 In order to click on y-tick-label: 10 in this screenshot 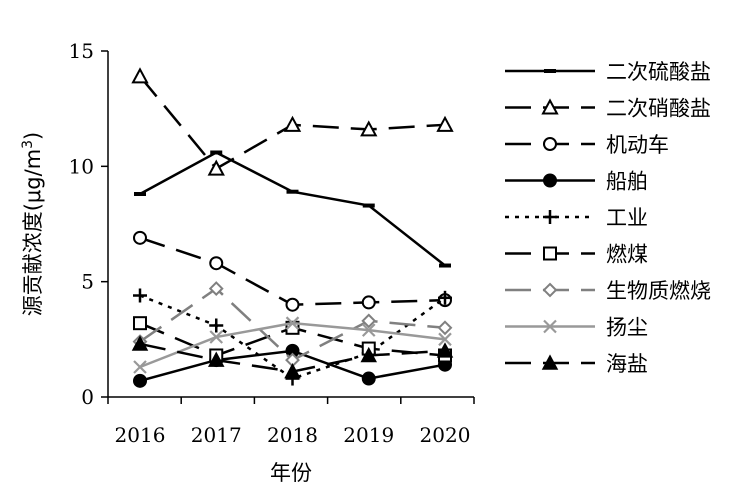, I will do `click(81, 166)`.